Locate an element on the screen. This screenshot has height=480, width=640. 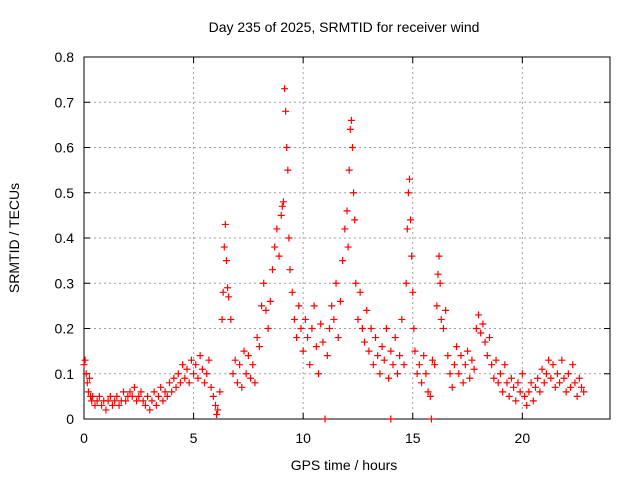
y-tick-label: 0.2 is located at coordinates (65, 329).